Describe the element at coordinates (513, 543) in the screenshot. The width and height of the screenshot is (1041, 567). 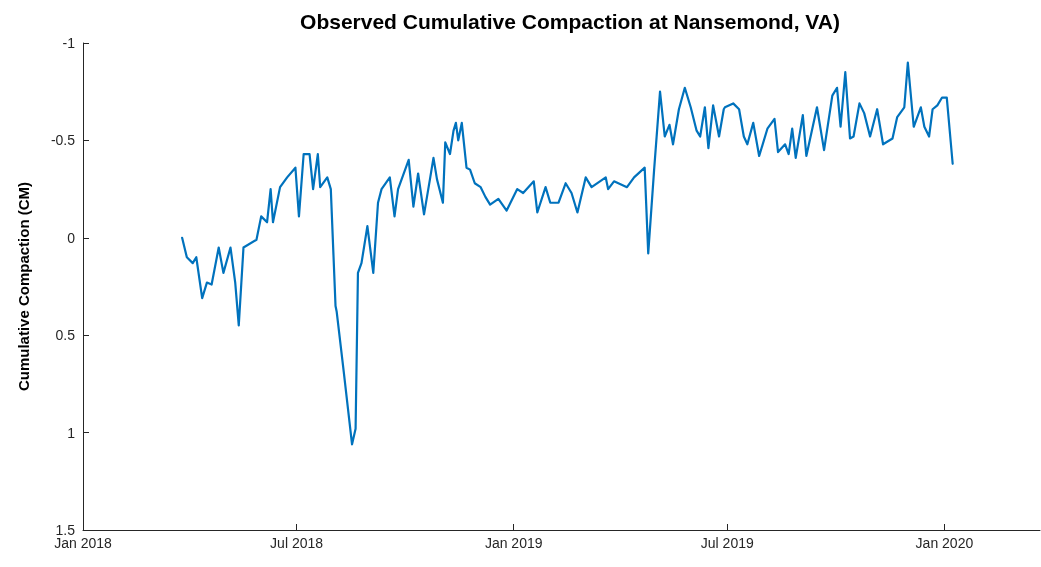
I see `x-tick-label: Jan 2019` at that location.